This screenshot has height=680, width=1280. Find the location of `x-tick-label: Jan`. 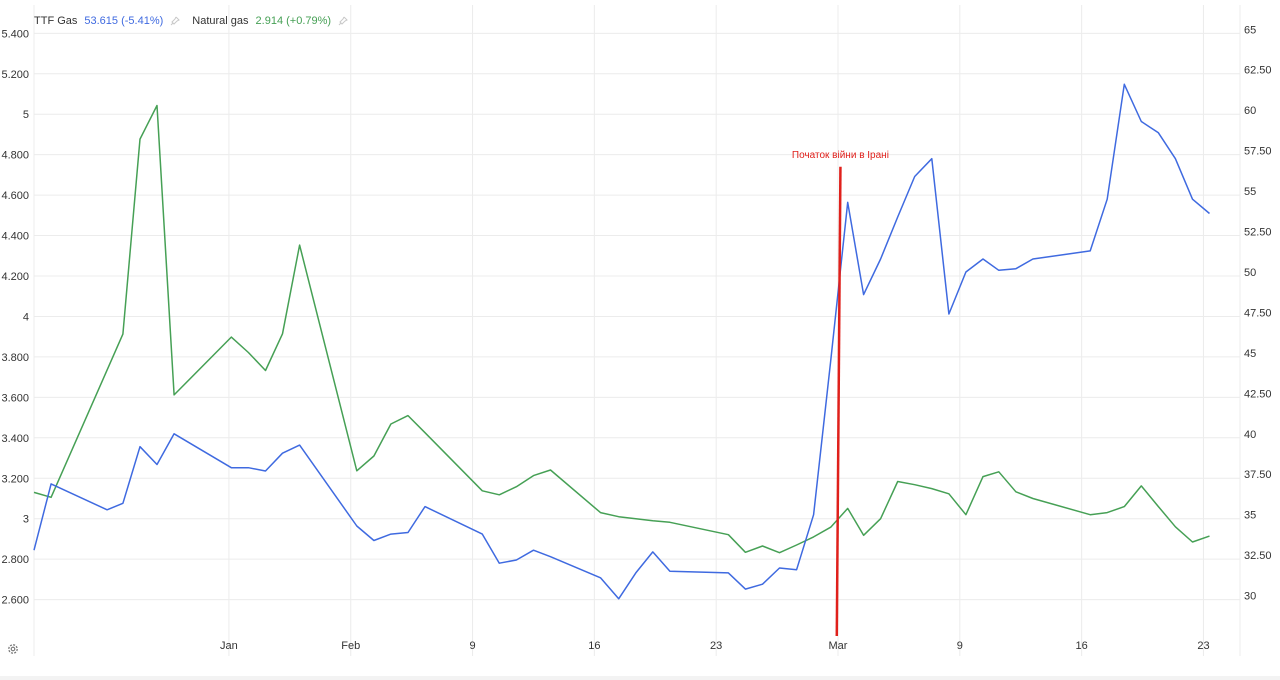

x-tick-label: Jan is located at coordinates (229, 646).